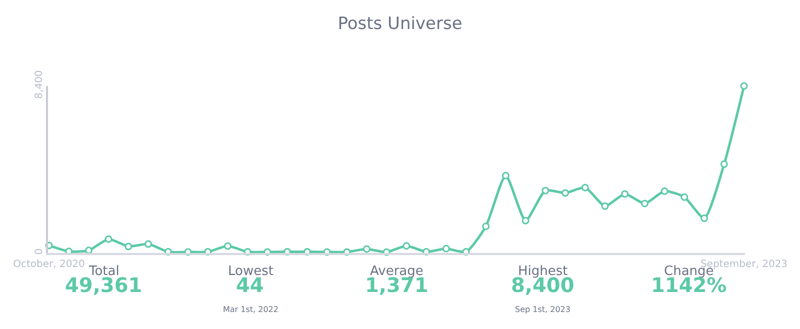 This screenshot has width=800, height=329. What do you see at coordinates (542, 309) in the screenshot?
I see `text: Sep 1st, 2023` at bounding box center [542, 309].